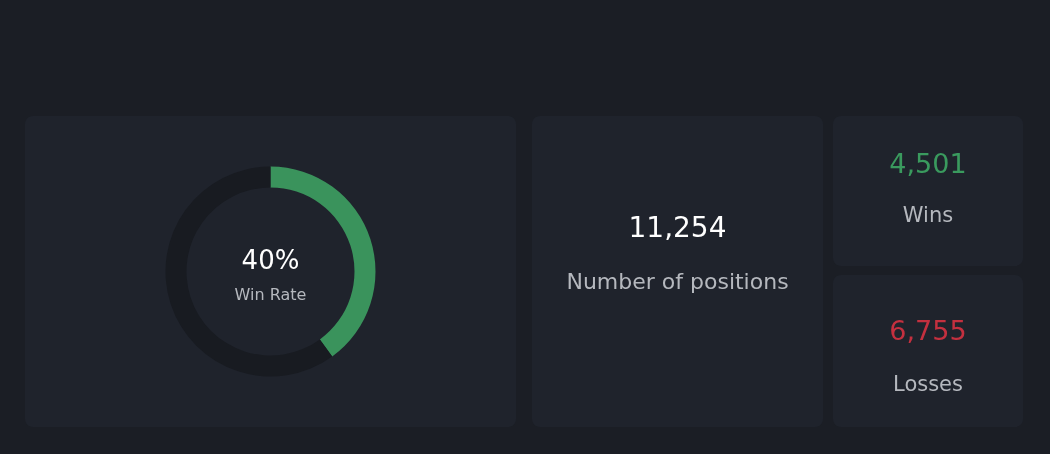 The height and width of the screenshot is (454, 1050). What do you see at coordinates (677, 227) in the screenshot?
I see `text: 11,254` at bounding box center [677, 227].